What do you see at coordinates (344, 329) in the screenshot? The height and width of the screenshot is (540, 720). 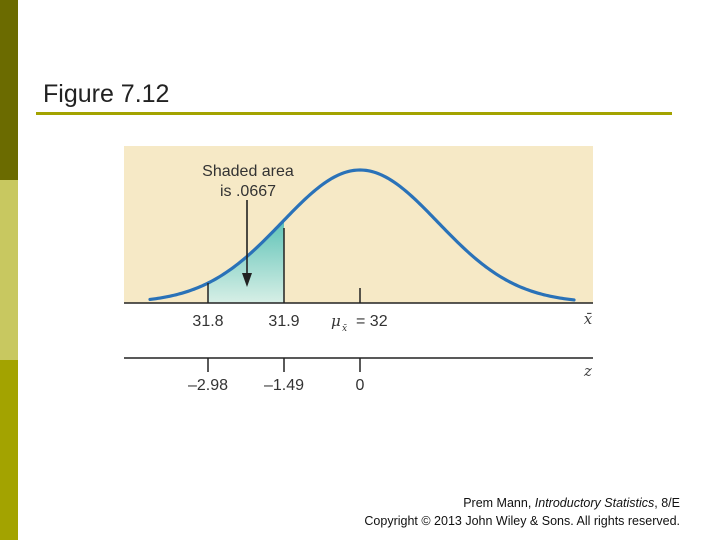 I see `mean-subscript: x̄` at bounding box center [344, 329].